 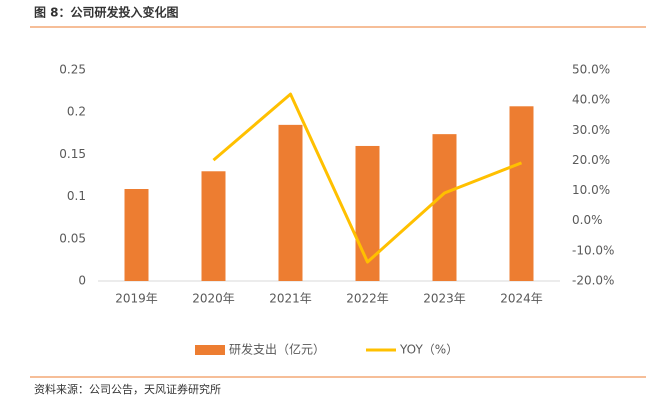 I want to click on x-tick-label: 2020年, so click(x=213, y=299).